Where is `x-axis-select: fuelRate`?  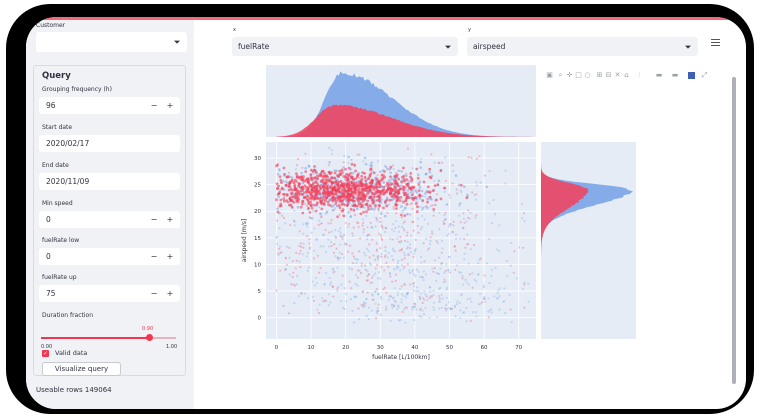 x-axis-select: fuelRate is located at coordinates (345, 46).